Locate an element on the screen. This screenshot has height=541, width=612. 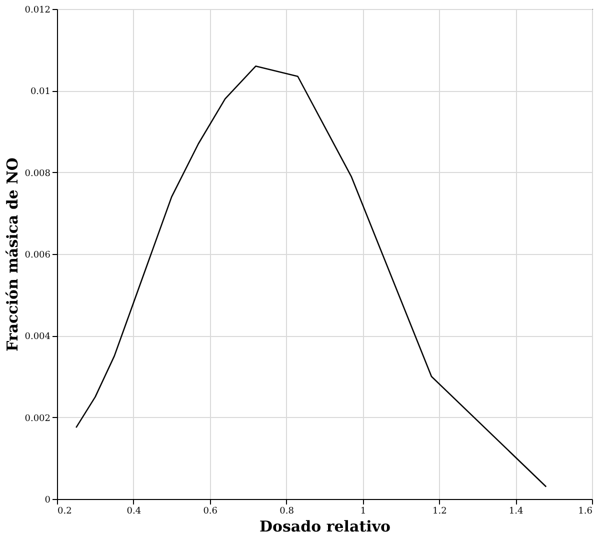
x-tick-label: 1.2 is located at coordinates (439, 511).